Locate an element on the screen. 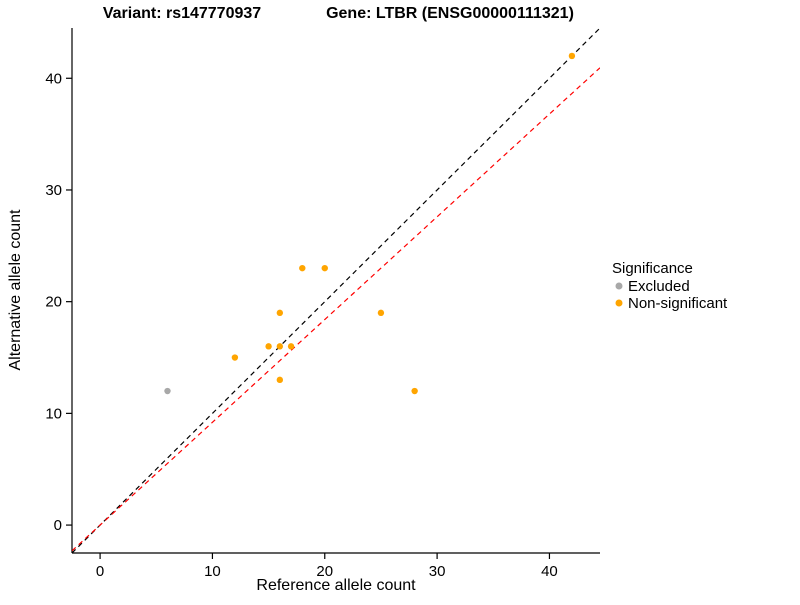 The width and height of the screenshot is (800, 605). y-axis-ticks: 0 10 20 30 40 is located at coordinates (58, 302).